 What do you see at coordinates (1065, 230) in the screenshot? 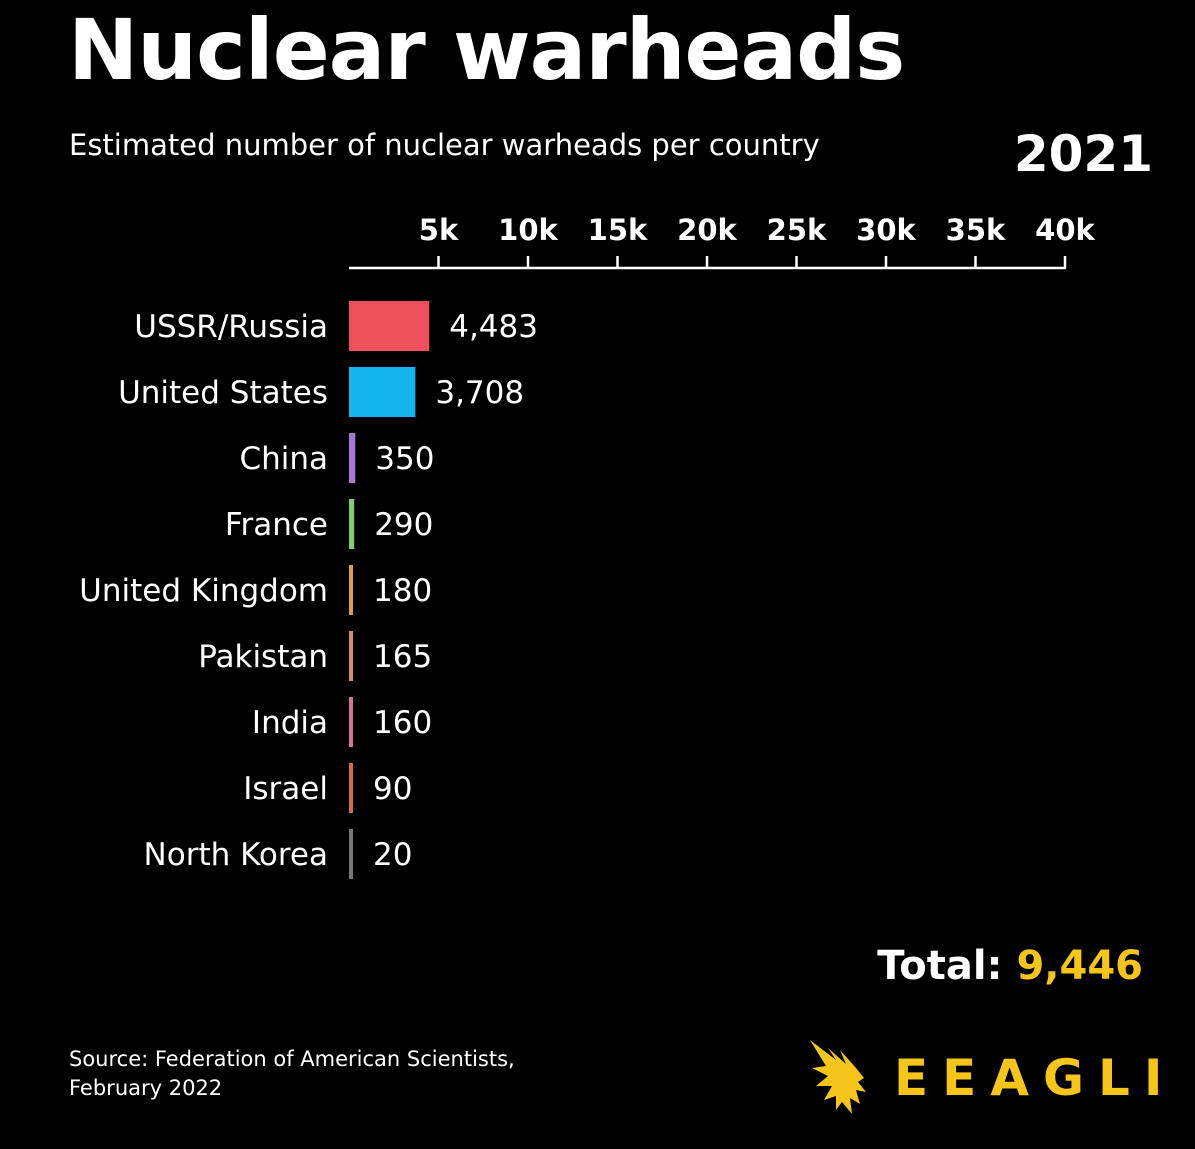
I see `x-tick-label: 40k` at bounding box center [1065, 230].